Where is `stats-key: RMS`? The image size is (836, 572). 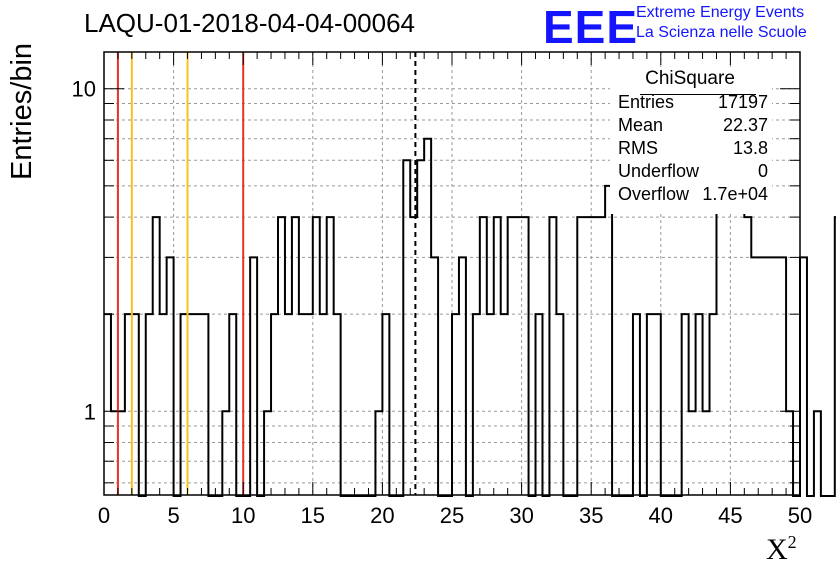 stats-key: RMS is located at coordinates (638, 148).